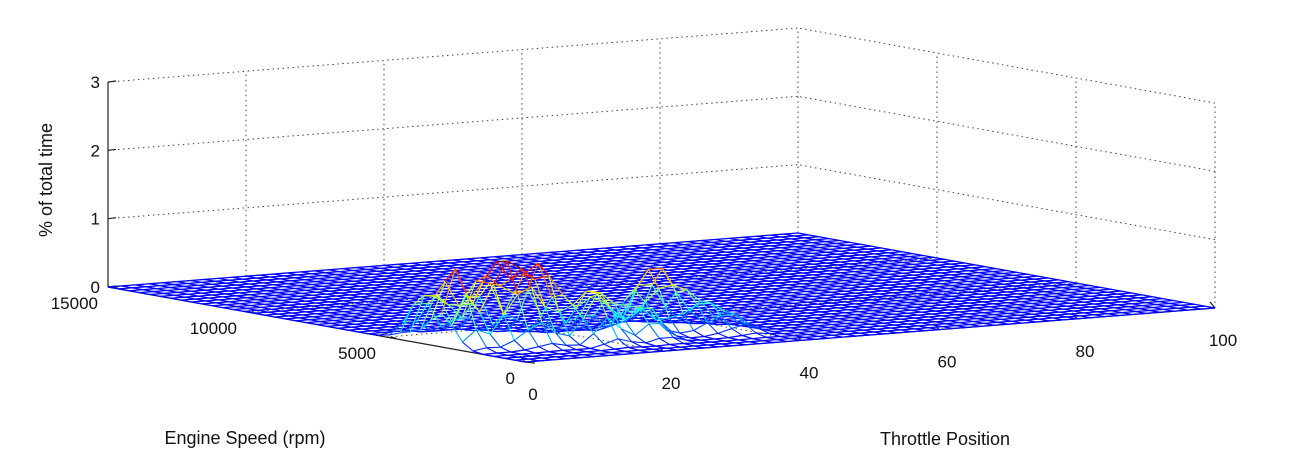 This screenshot has width=1292, height=453. Describe the element at coordinates (809, 372) in the screenshot. I see `x-tick-label: 40` at that location.